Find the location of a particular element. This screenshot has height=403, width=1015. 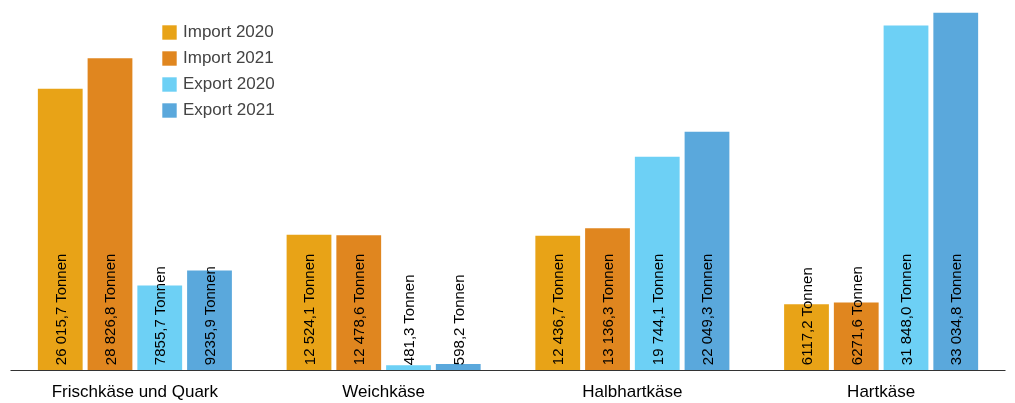

legend-label: Import 2021 is located at coordinates (228, 58).